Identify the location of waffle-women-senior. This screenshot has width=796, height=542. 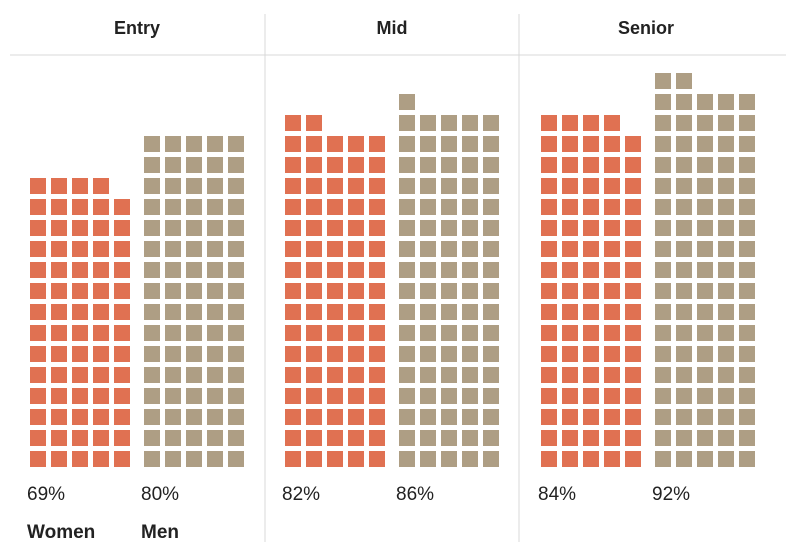
(591, 291).